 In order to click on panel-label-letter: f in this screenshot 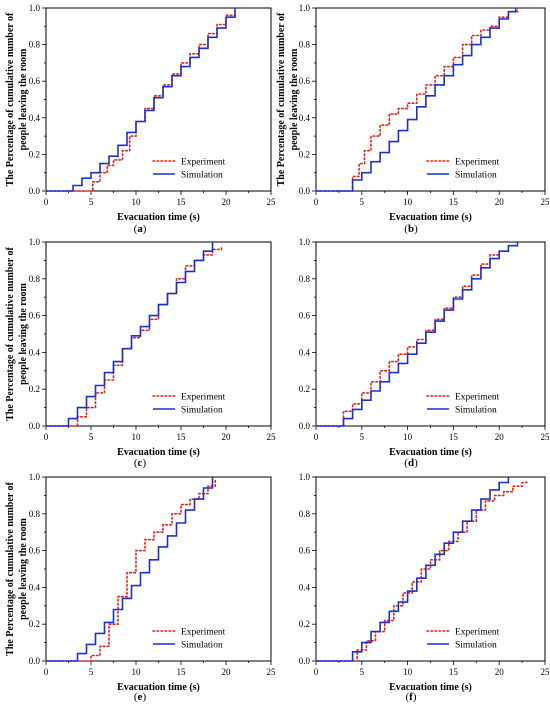, I will do `click(411, 697)`.